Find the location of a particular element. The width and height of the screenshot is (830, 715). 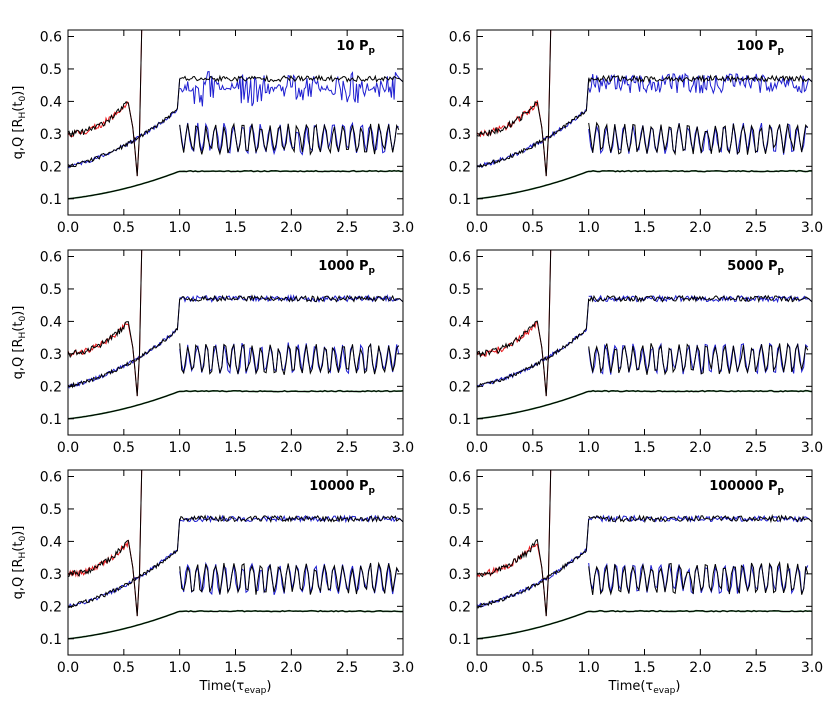

panel-label: 100 Pp is located at coordinates (760, 47).